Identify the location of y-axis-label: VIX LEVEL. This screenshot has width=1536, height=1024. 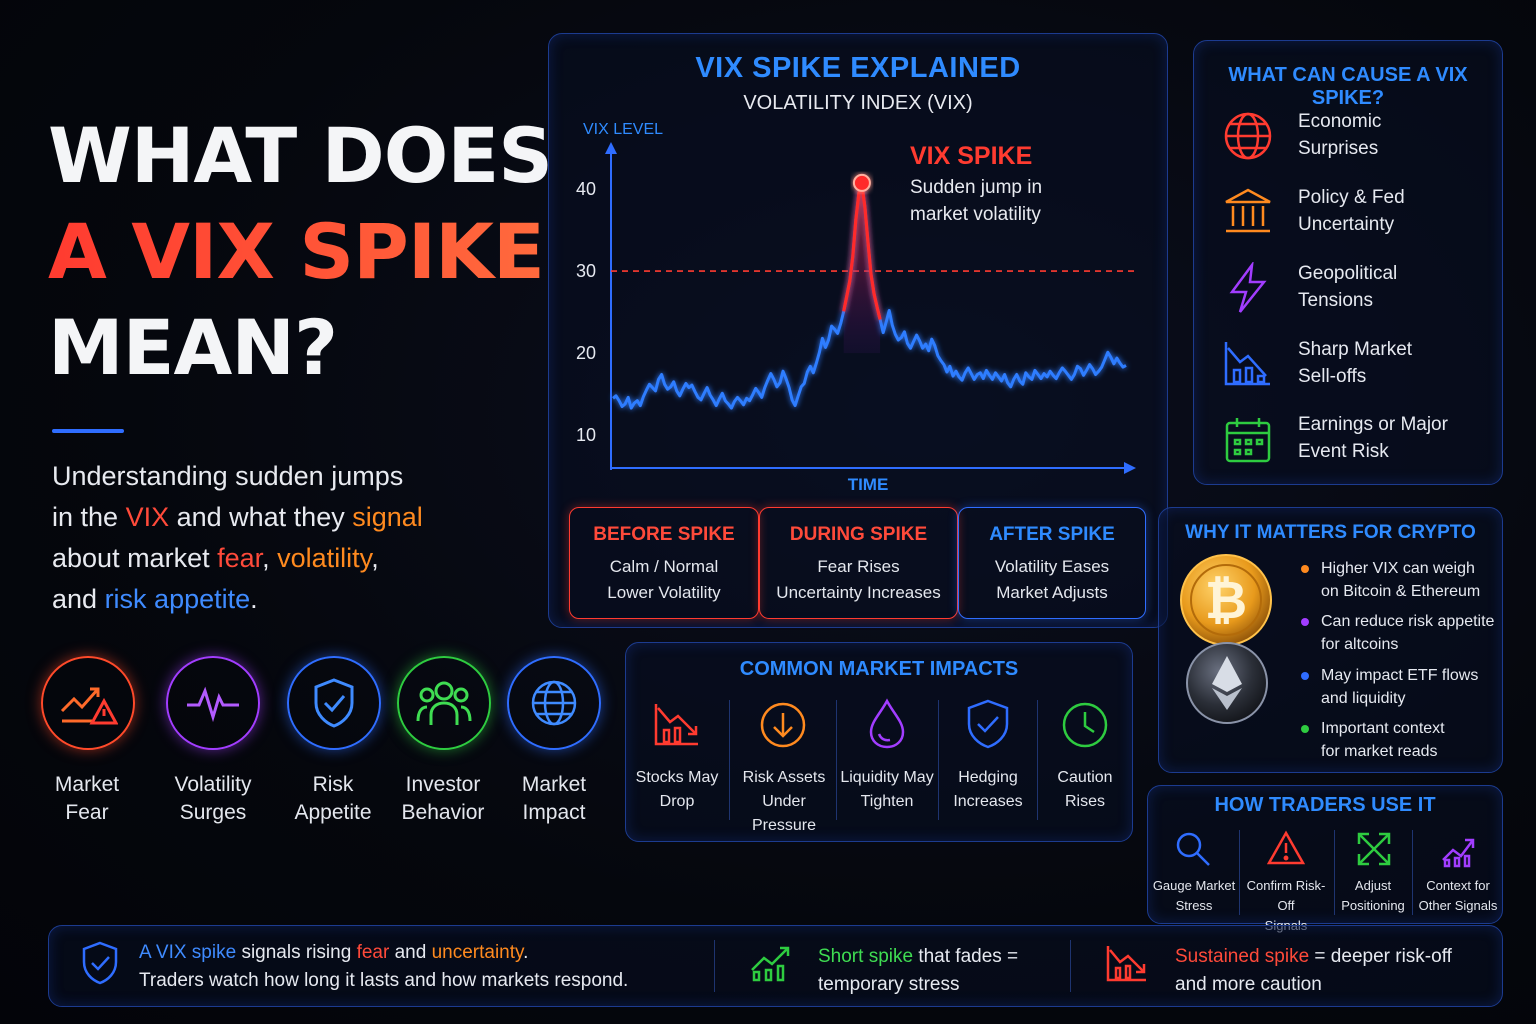
(623, 129).